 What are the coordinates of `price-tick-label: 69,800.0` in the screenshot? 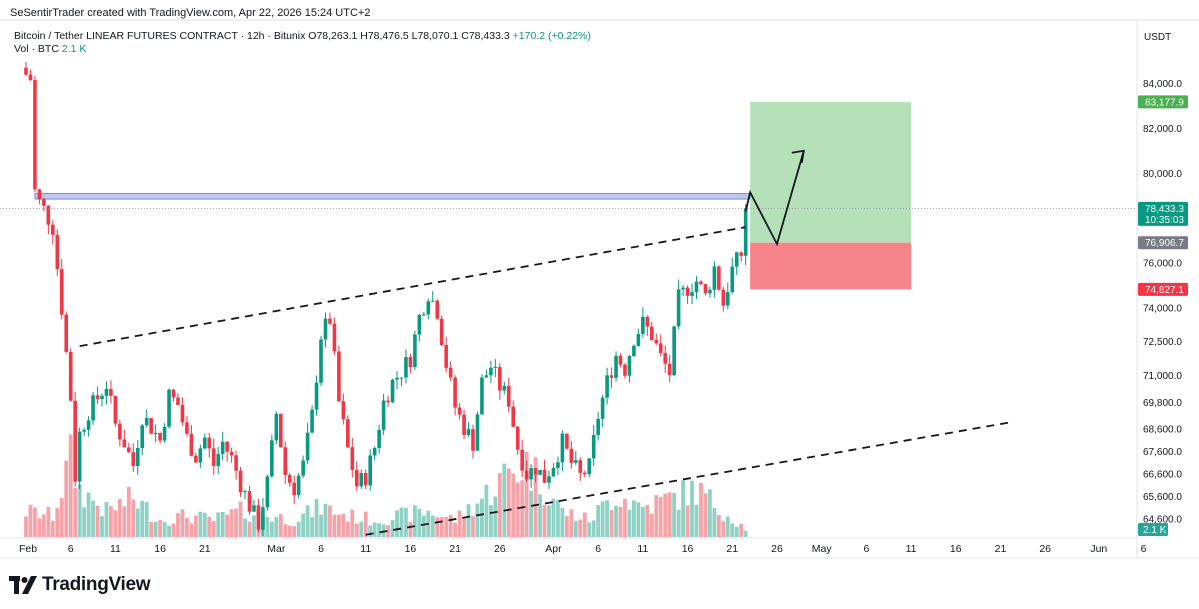 It's located at (1162, 403).